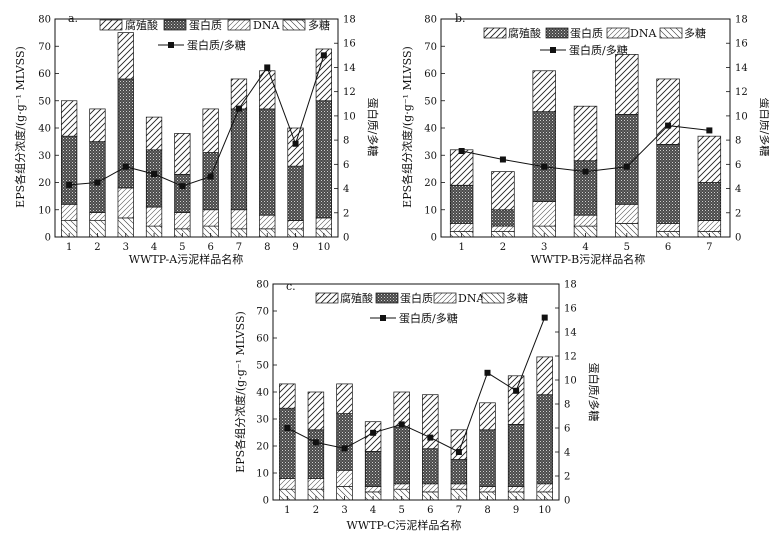 This screenshot has height=535, width=769. What do you see at coordinates (262, 474) in the screenshot?
I see `y-tick-label: 10` at bounding box center [262, 474].